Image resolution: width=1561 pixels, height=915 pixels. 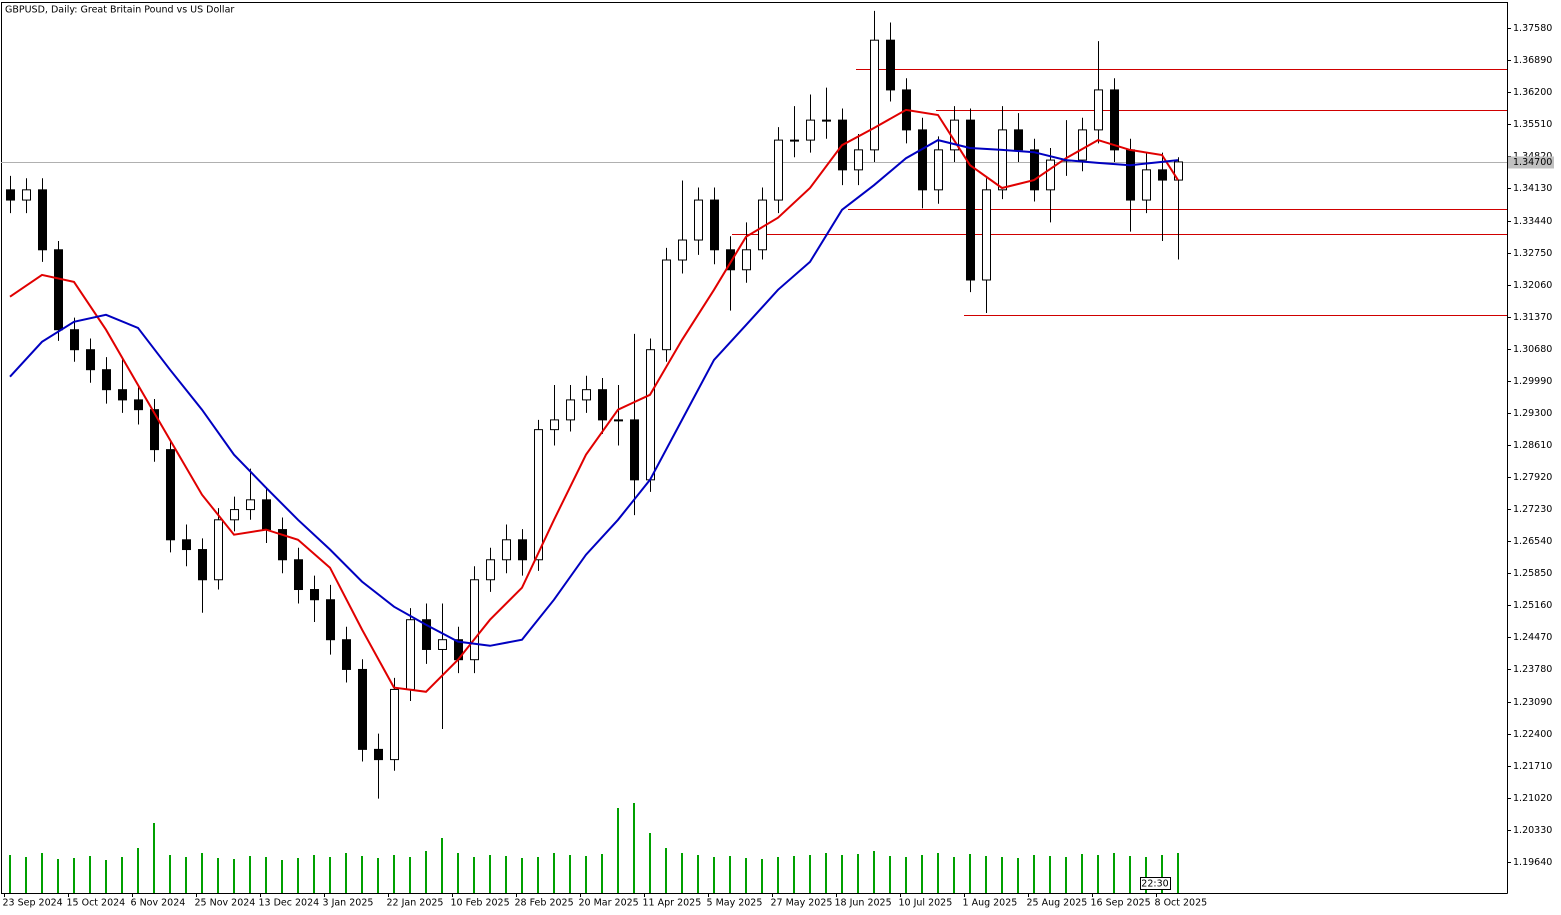 I want to click on y-tick-label: 1.36200, so click(x=1532, y=92).